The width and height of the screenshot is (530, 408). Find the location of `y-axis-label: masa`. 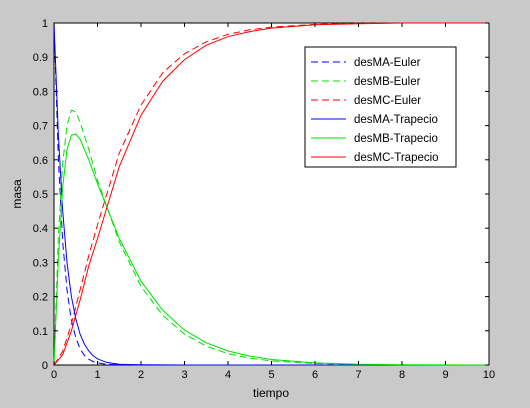

y-axis-label: masa is located at coordinates (17, 194).